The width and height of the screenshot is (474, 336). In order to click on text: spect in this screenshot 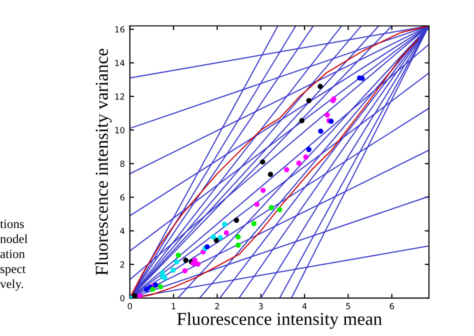, I will do `click(13, 271)`.